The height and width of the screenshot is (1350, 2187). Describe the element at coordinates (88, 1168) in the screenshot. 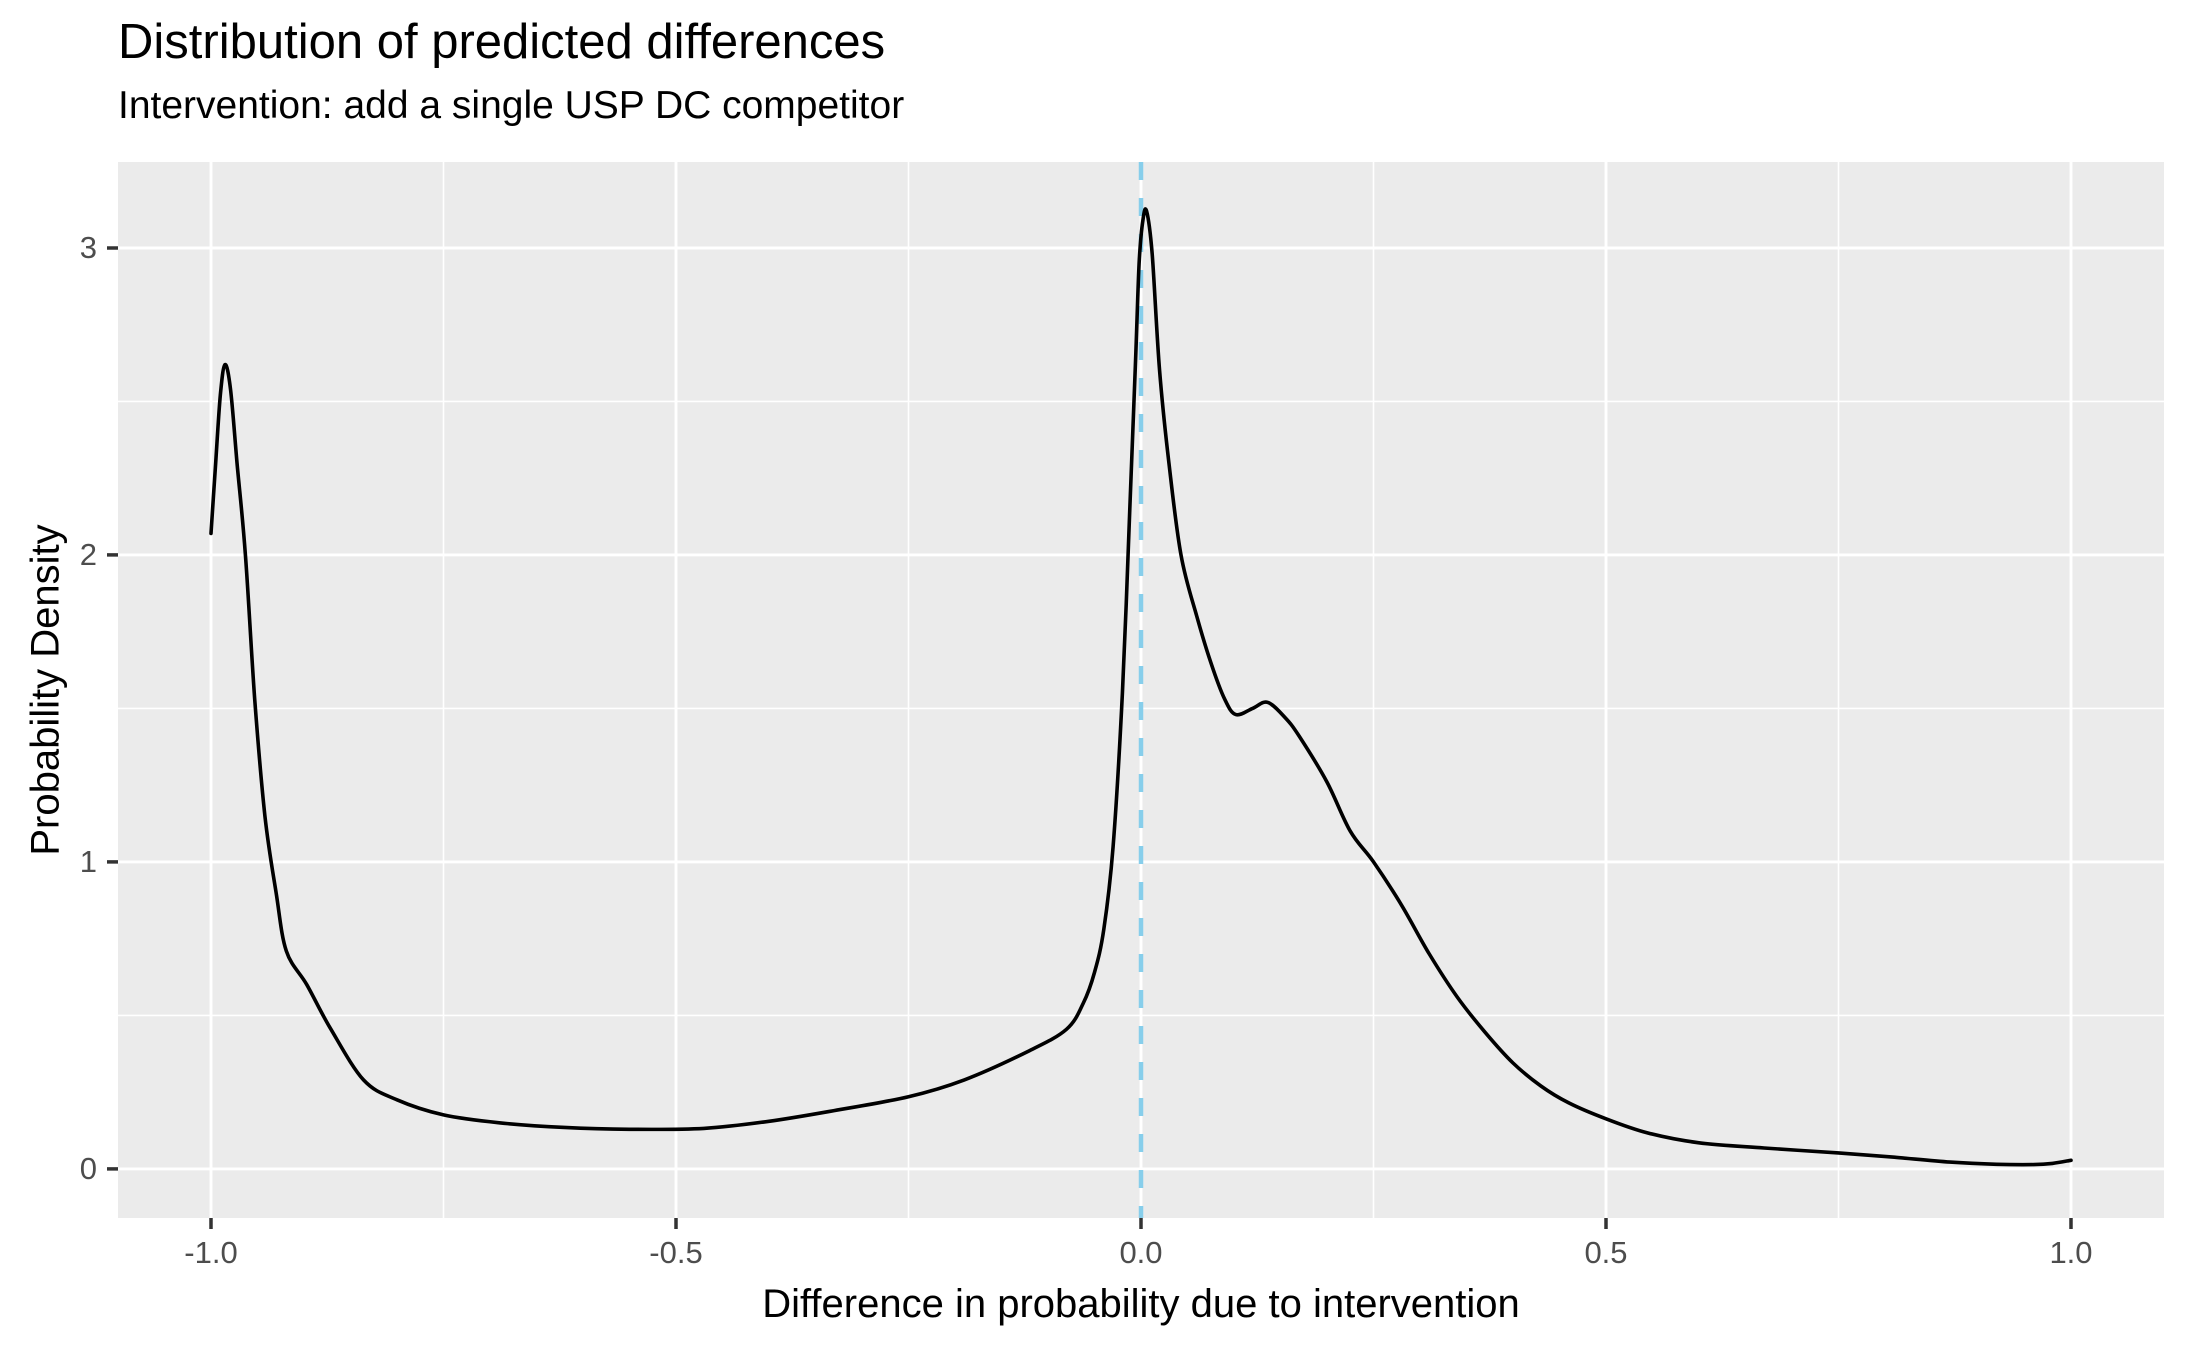

I see `y-tick-label: 0` at that location.